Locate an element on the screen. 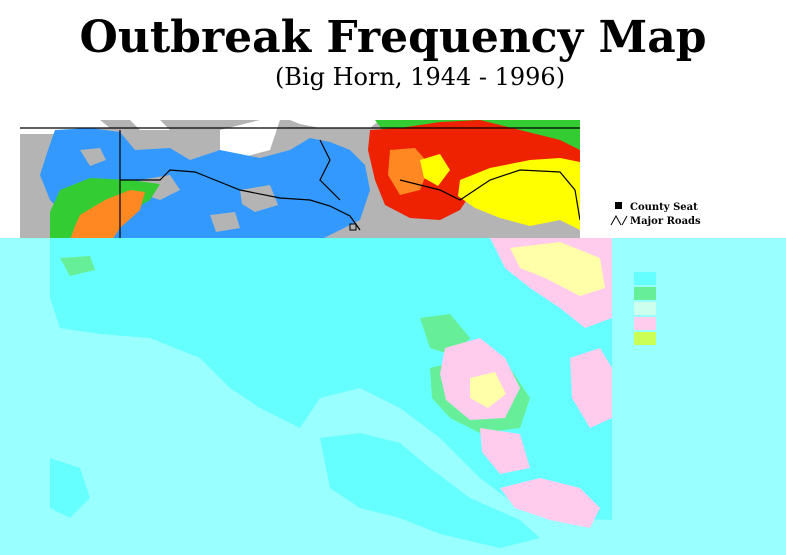  map-boundary-lines is located at coordinates (300, 183).